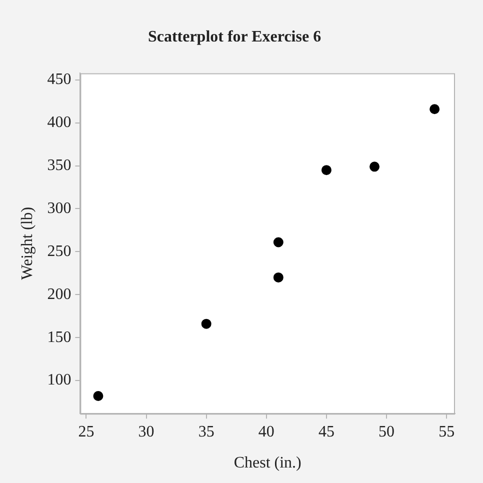 The height and width of the screenshot is (483, 483). I want to click on y-tick-label: 300, so click(59, 208).